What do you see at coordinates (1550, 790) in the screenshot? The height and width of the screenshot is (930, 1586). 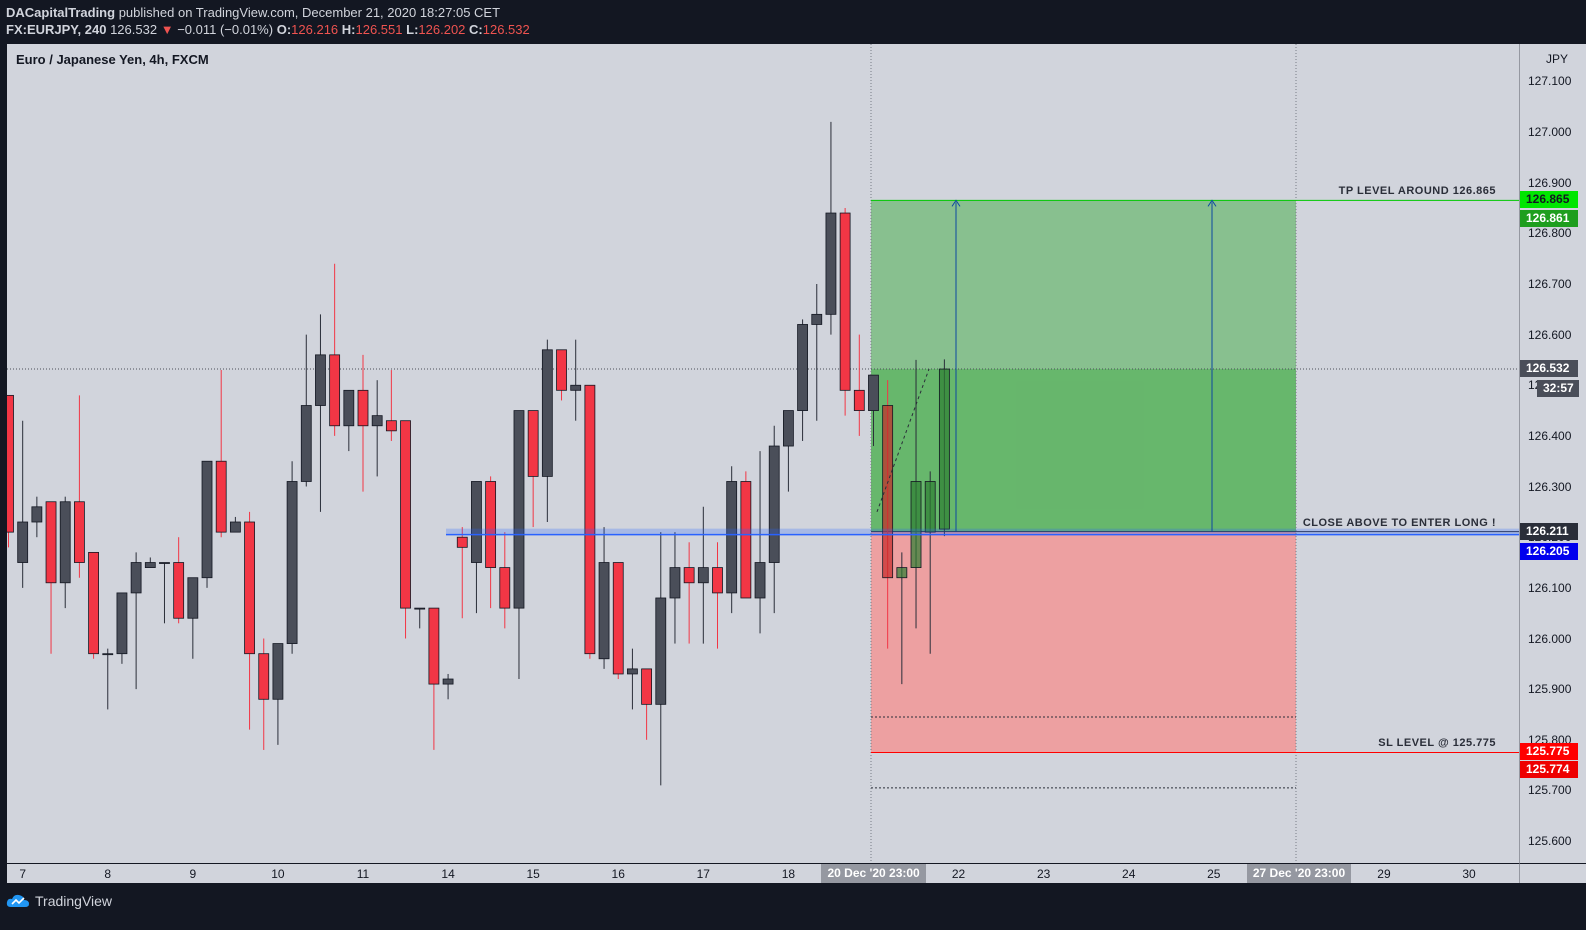 I see `price-tick-label: 125.700` at bounding box center [1550, 790].